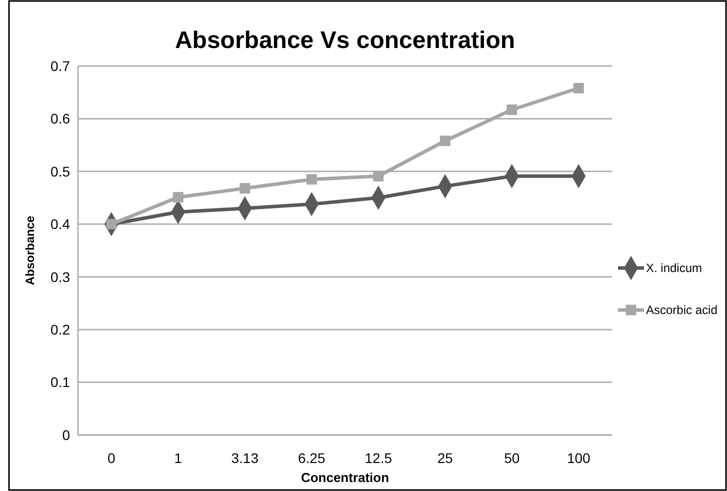 The image size is (727, 491). What do you see at coordinates (682, 310) in the screenshot?
I see `legend-label: Ascorbic acid` at bounding box center [682, 310].